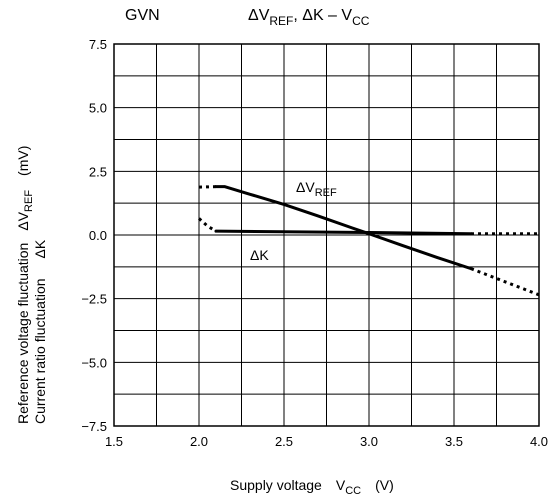 Image resolution: width=553 pixels, height=499 pixels. I want to click on series-layer, so click(368, 241).